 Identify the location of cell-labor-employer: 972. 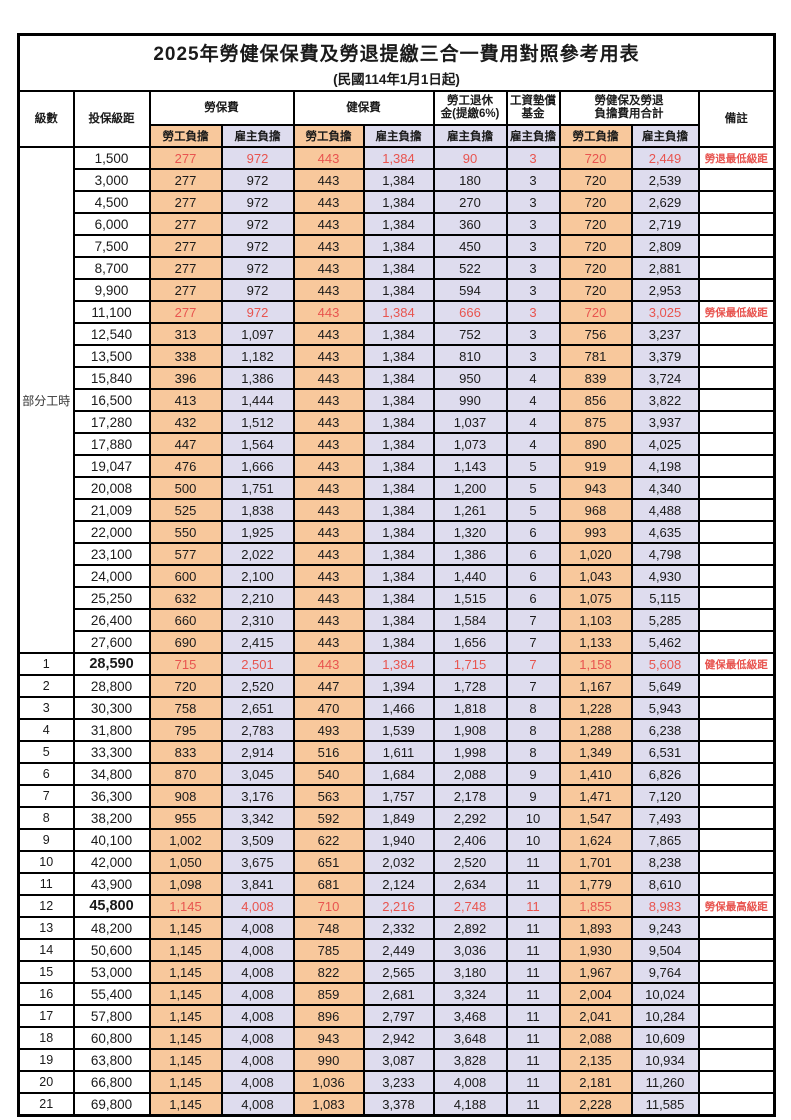
(257, 268).